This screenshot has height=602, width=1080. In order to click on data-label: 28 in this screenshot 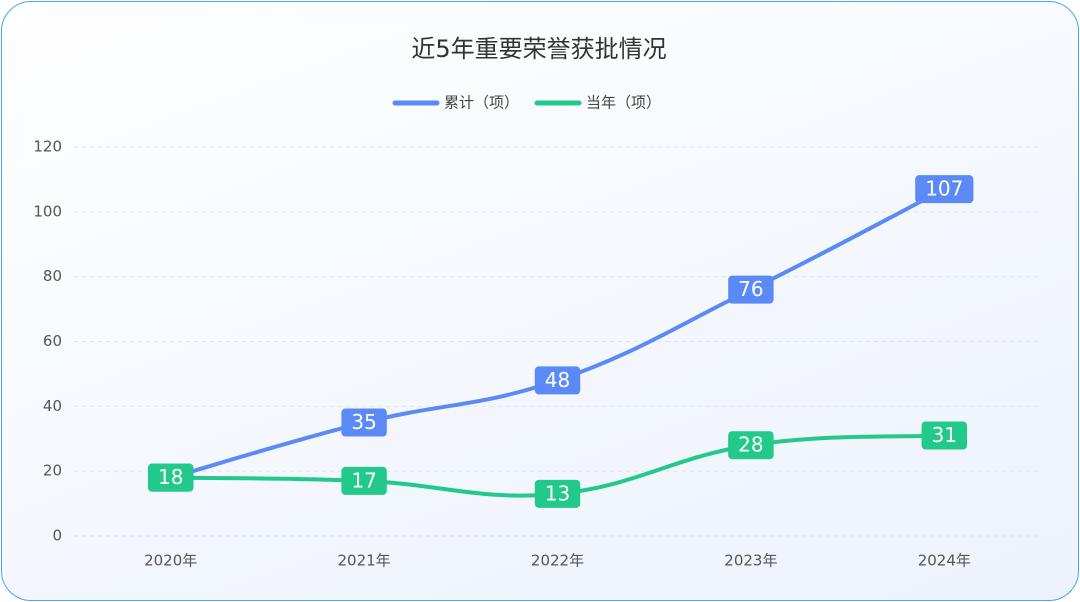, I will do `click(750, 445)`.